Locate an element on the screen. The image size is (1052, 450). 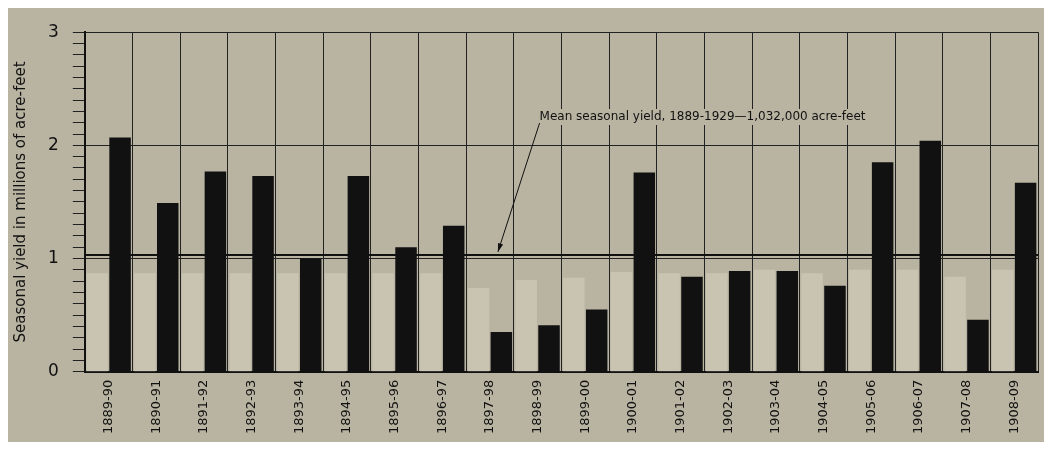
x-tick-label: 1889-90 is located at coordinates (108, 407).